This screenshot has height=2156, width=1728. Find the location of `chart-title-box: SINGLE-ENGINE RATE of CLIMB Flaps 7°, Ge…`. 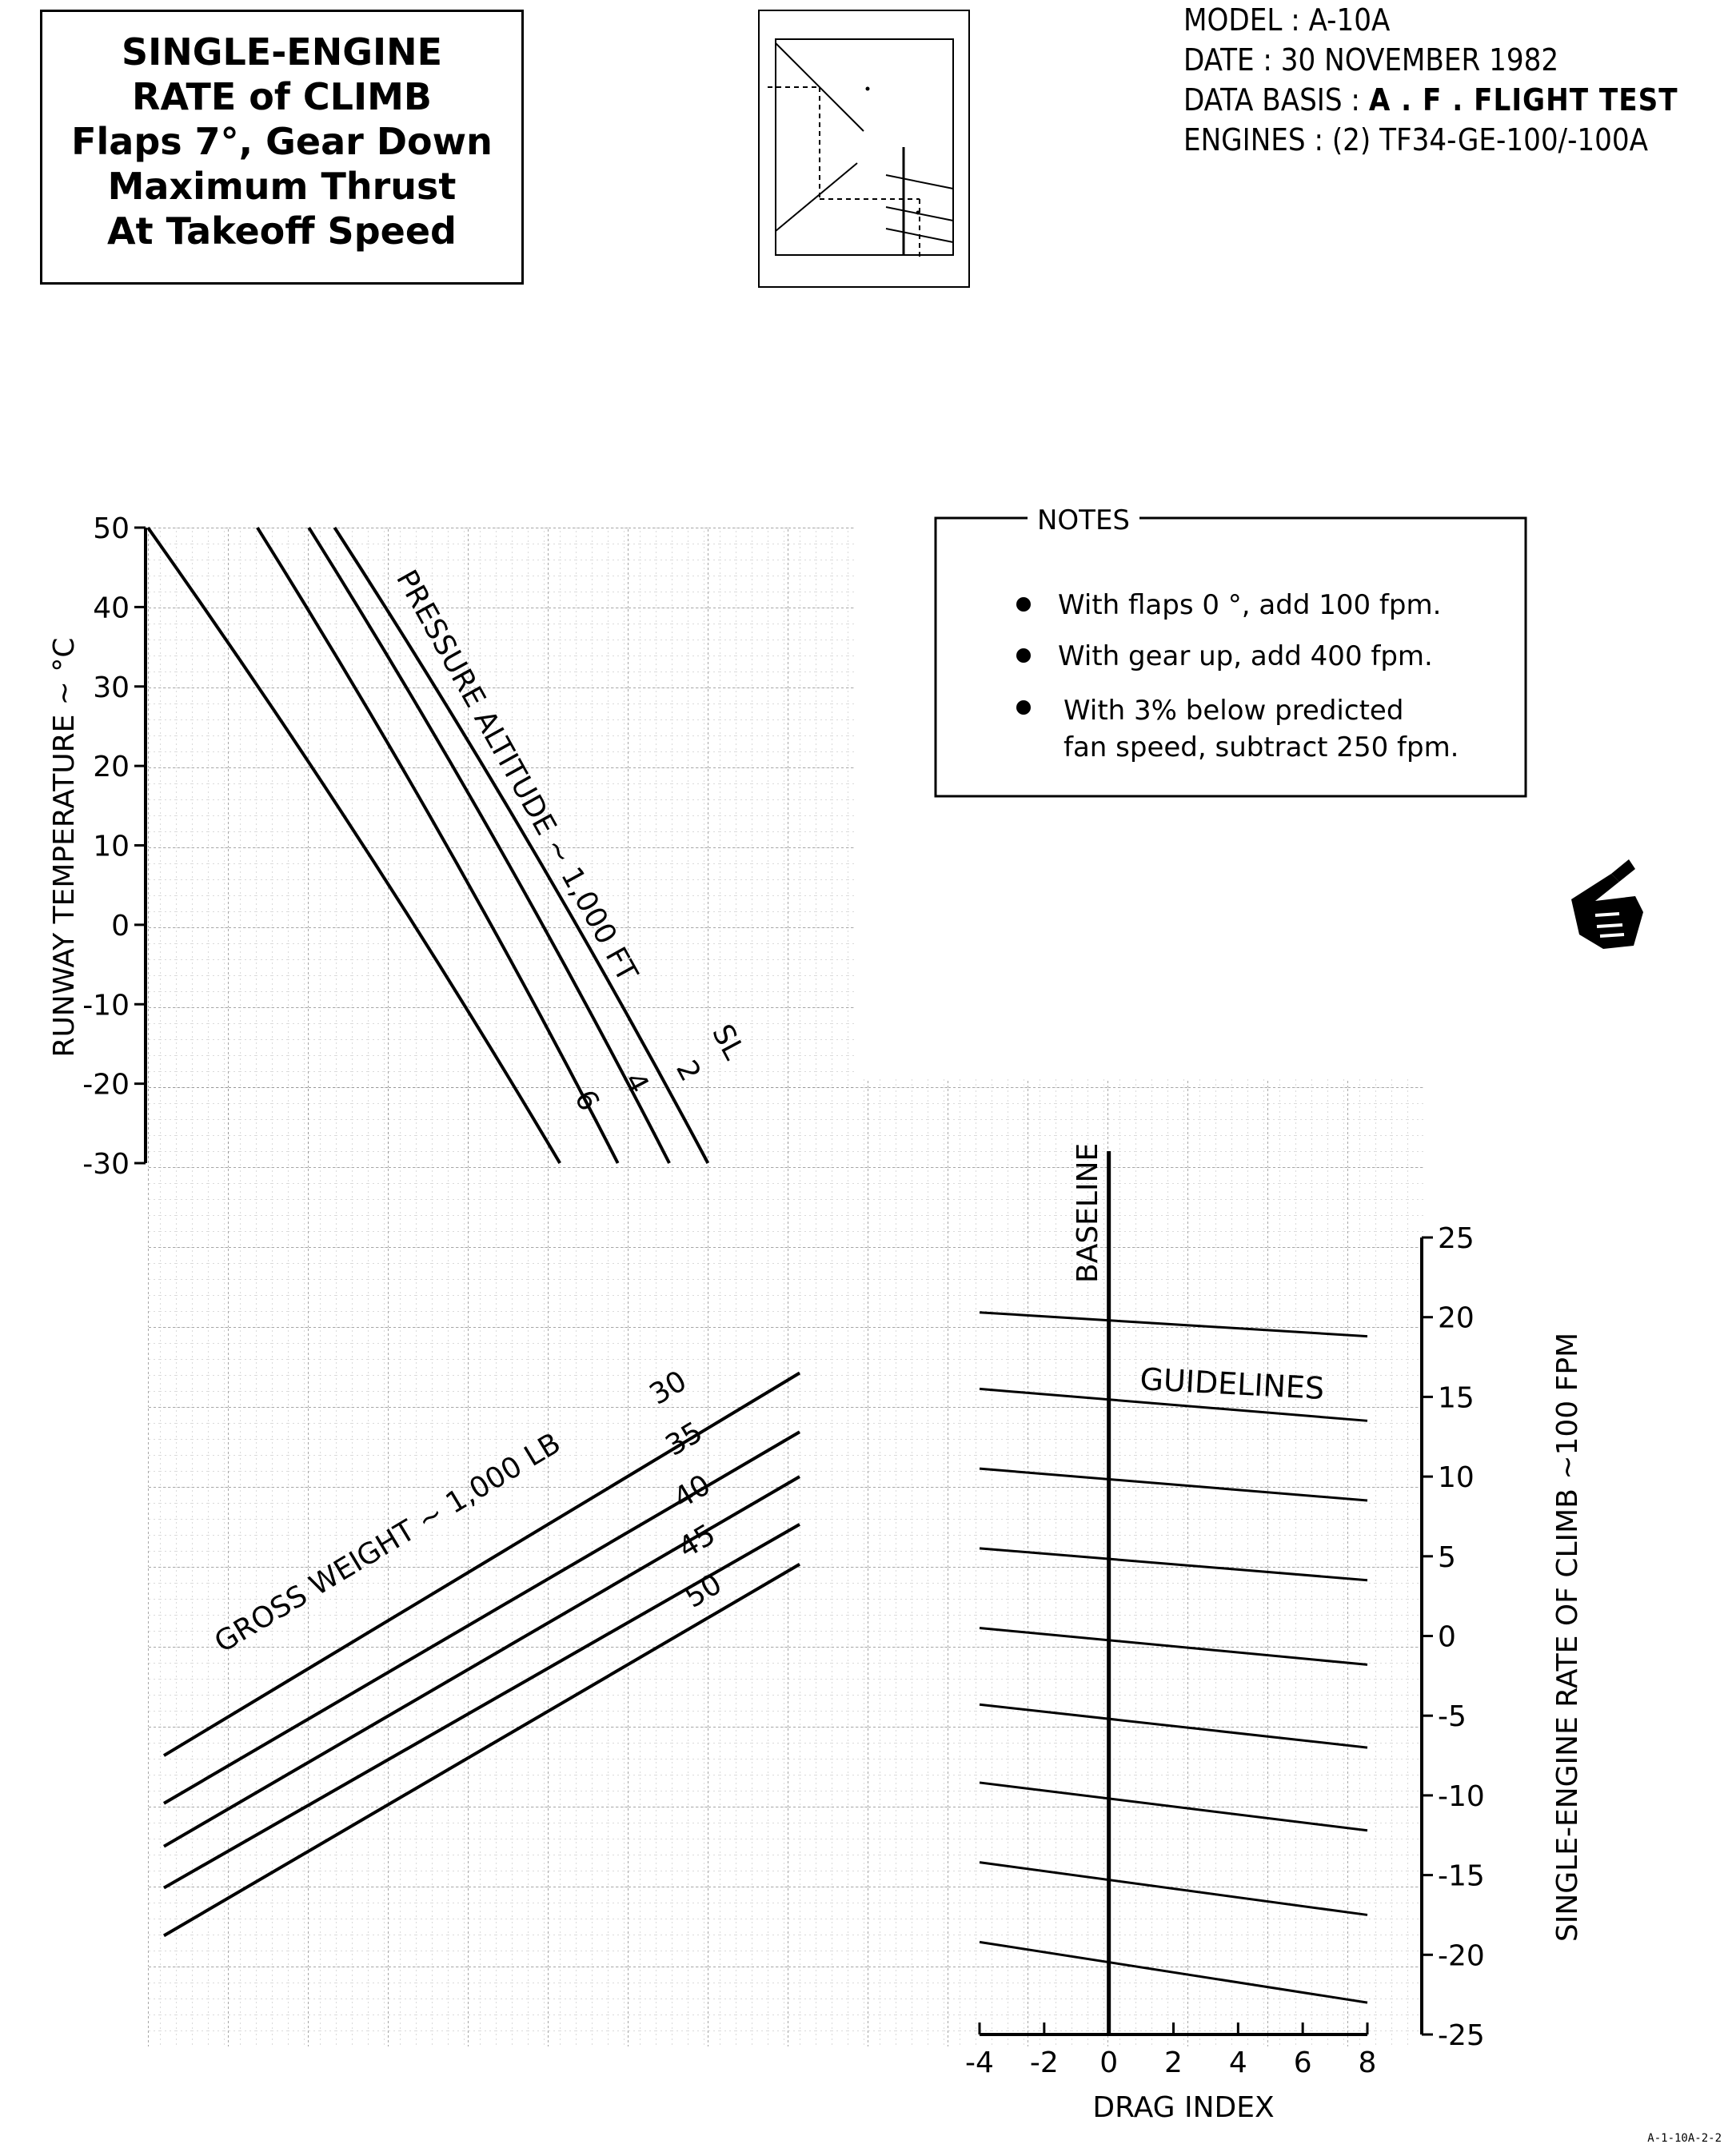

chart-title-box: SINGLE-ENGINE RATE of CLIMB Flaps 7°, Ge… is located at coordinates (282, 148).